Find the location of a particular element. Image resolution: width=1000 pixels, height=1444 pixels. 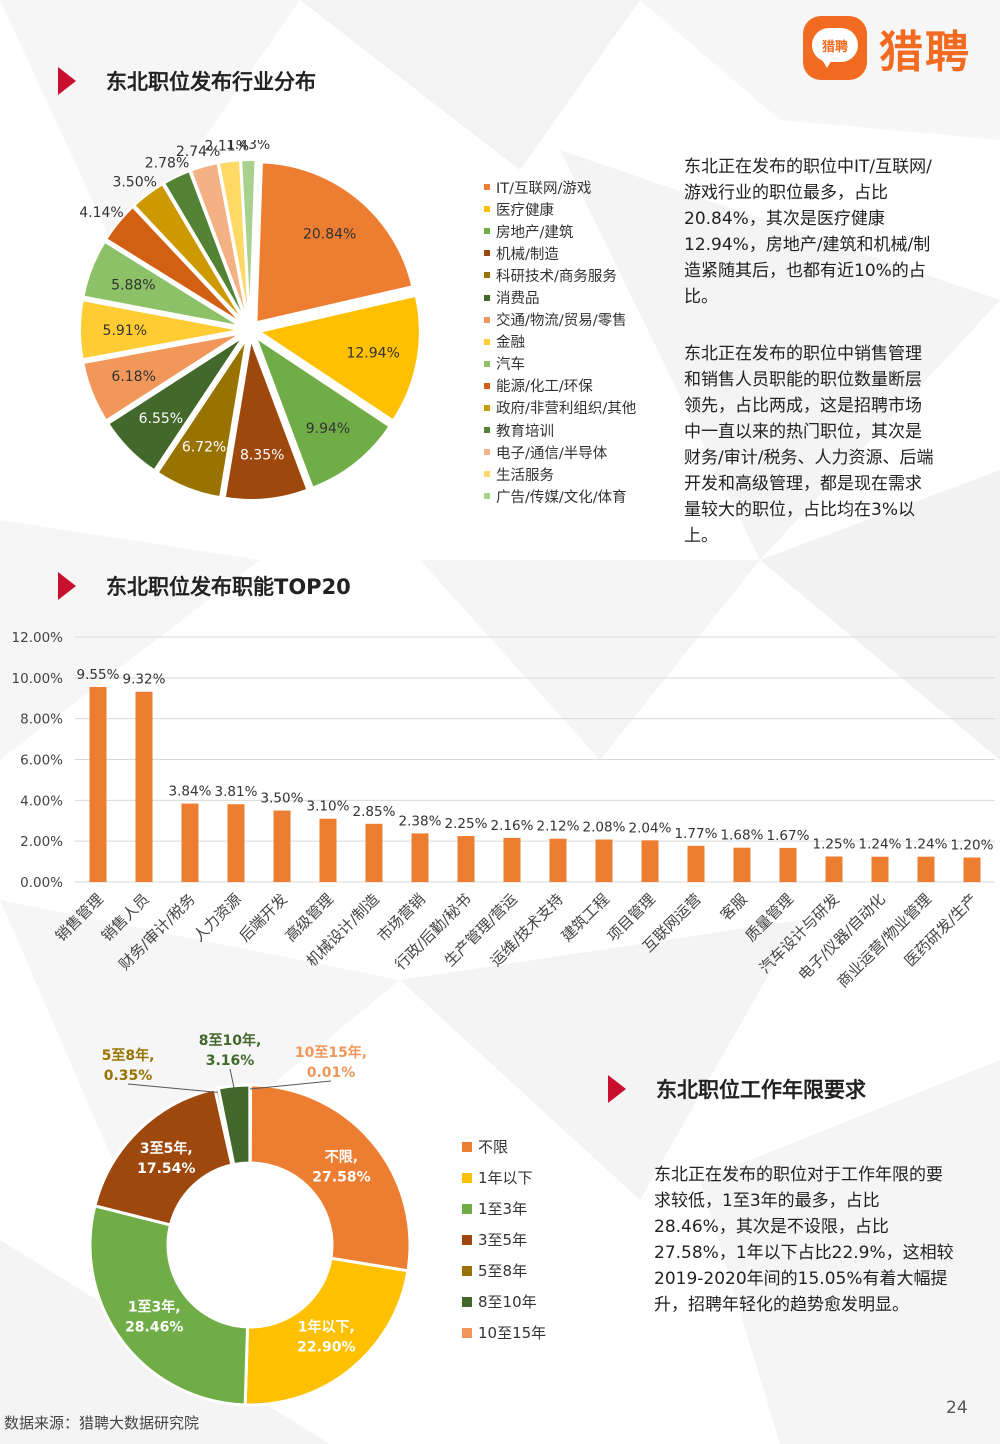

bar-汽车设计与研发 is located at coordinates (834, 869).